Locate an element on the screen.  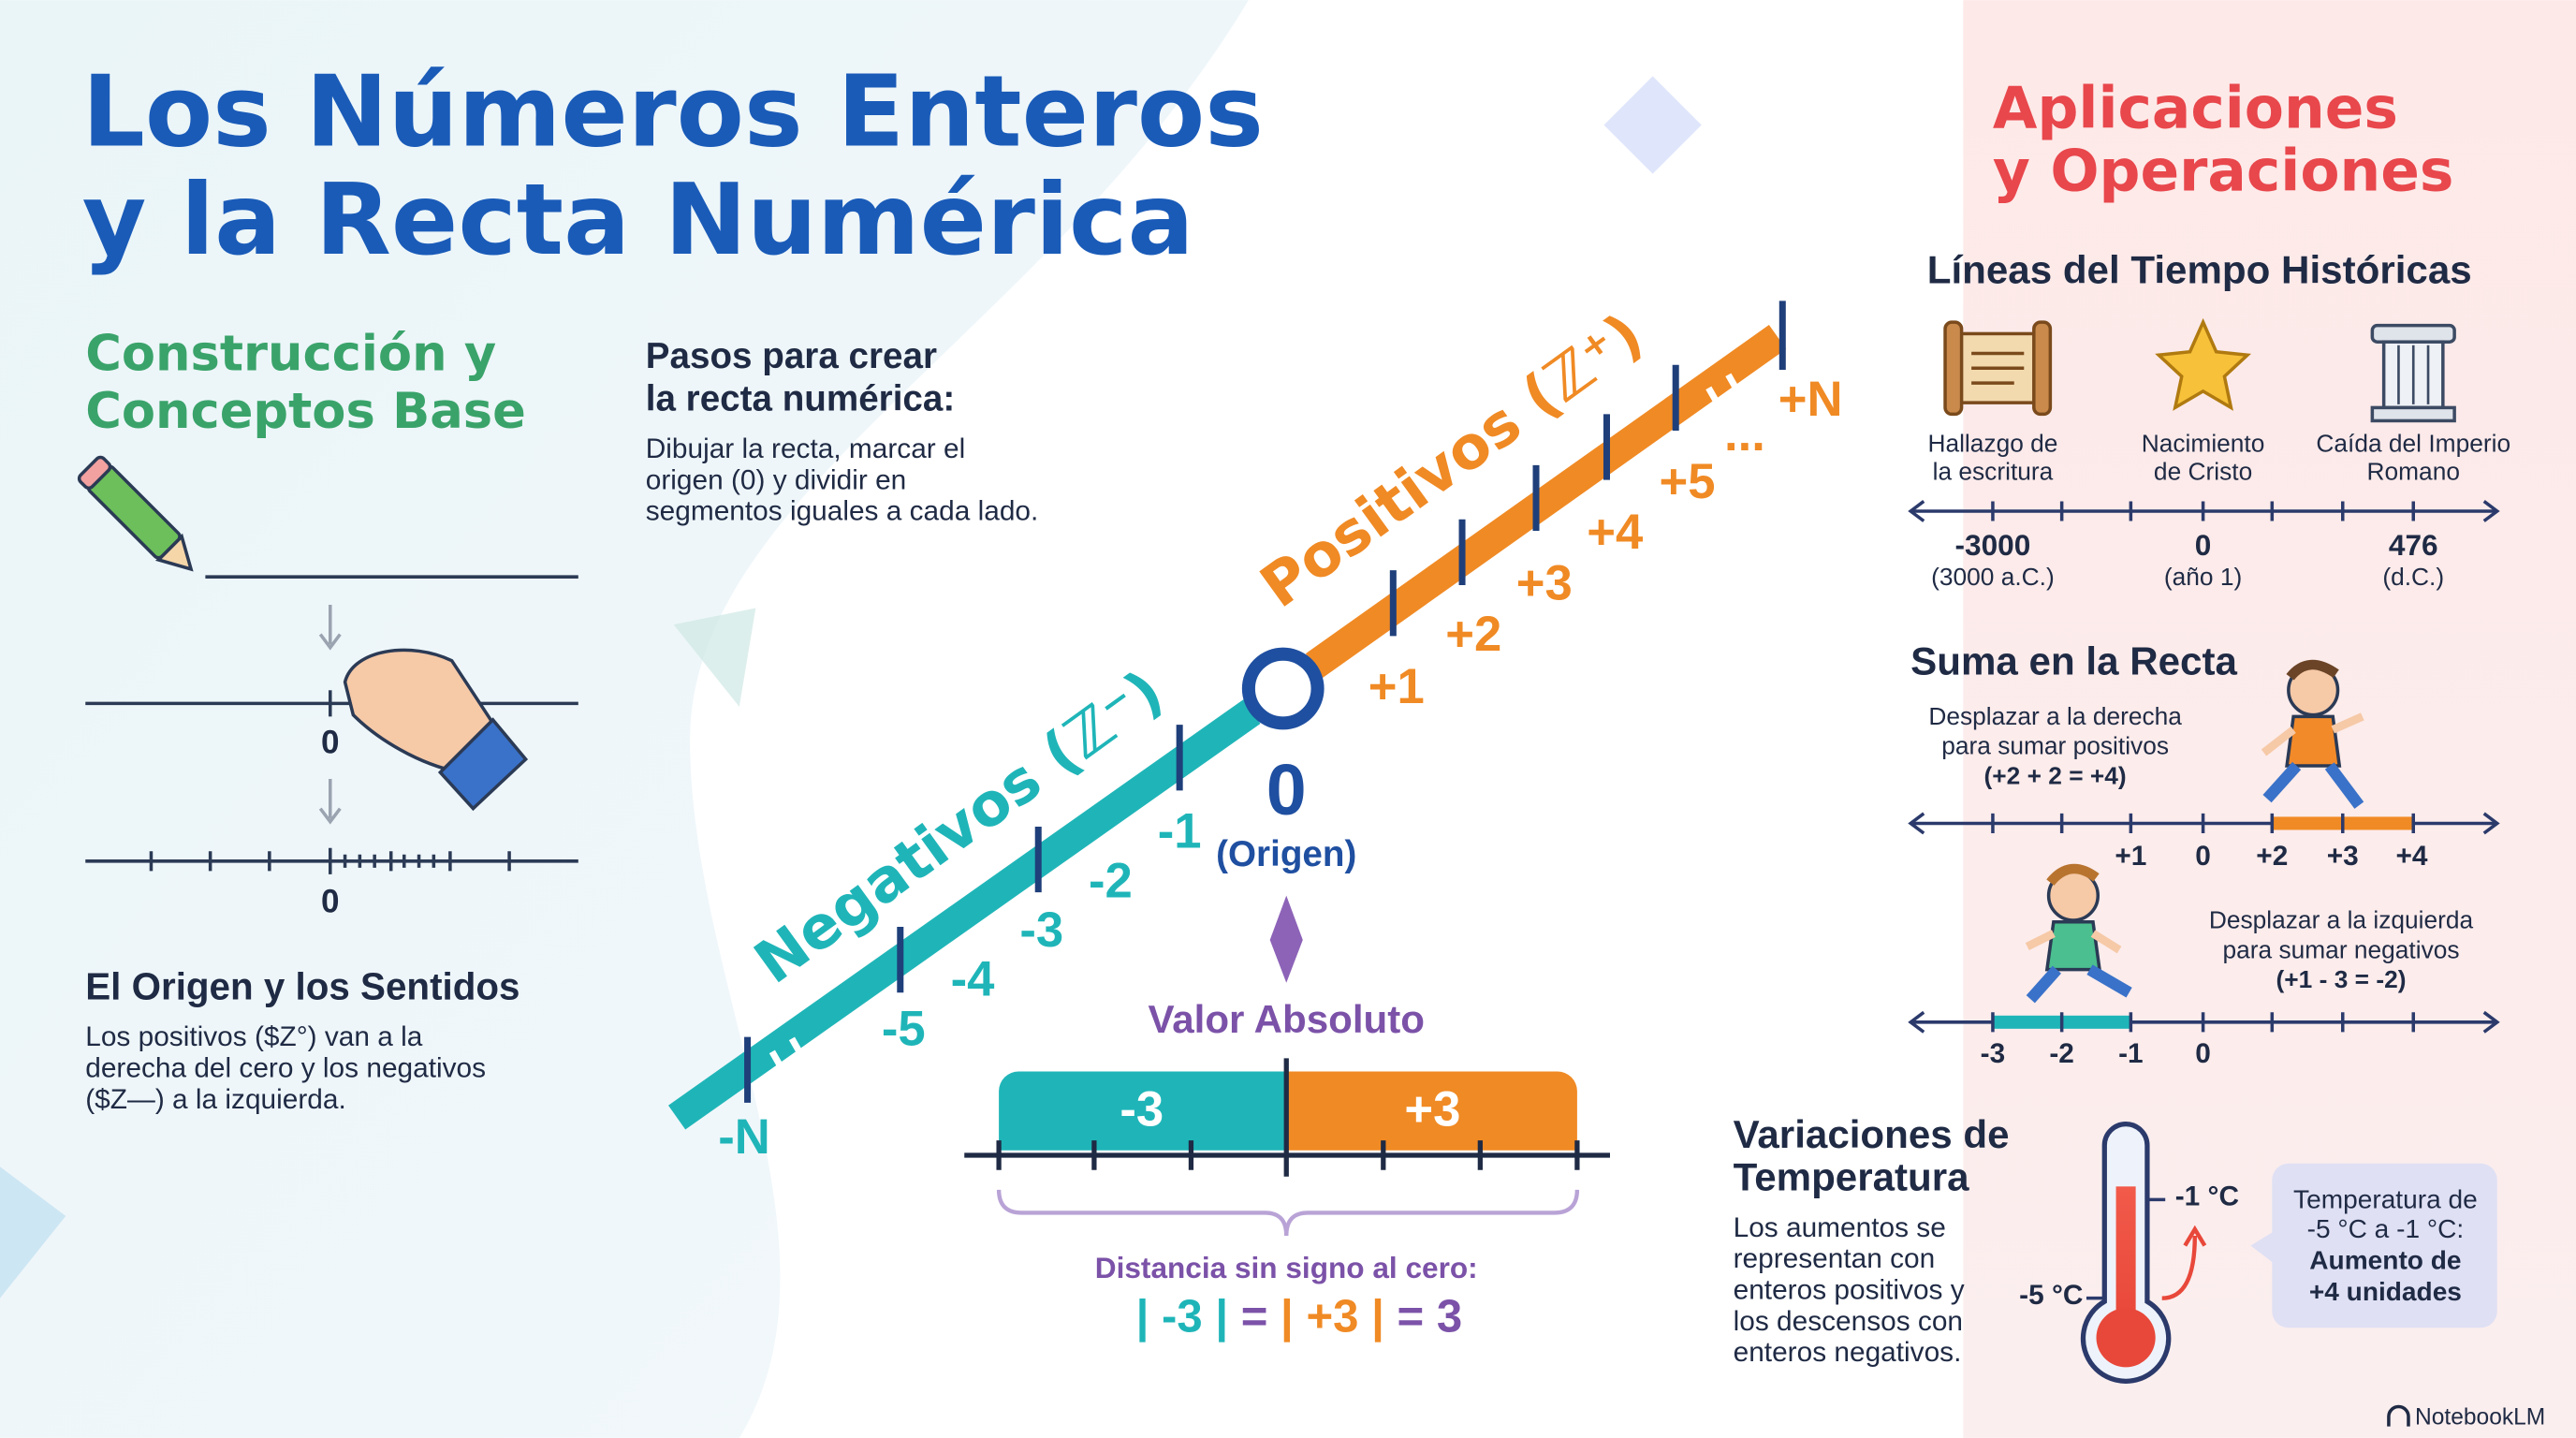
negative-segment is located at coordinates (964, 914).